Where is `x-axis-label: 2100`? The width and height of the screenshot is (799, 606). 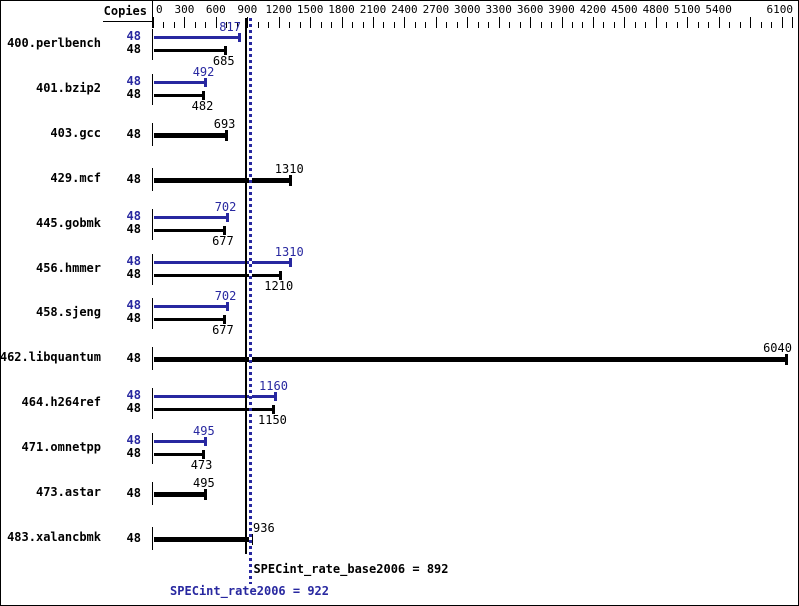
x-axis-label: 2100 is located at coordinates (373, 9).